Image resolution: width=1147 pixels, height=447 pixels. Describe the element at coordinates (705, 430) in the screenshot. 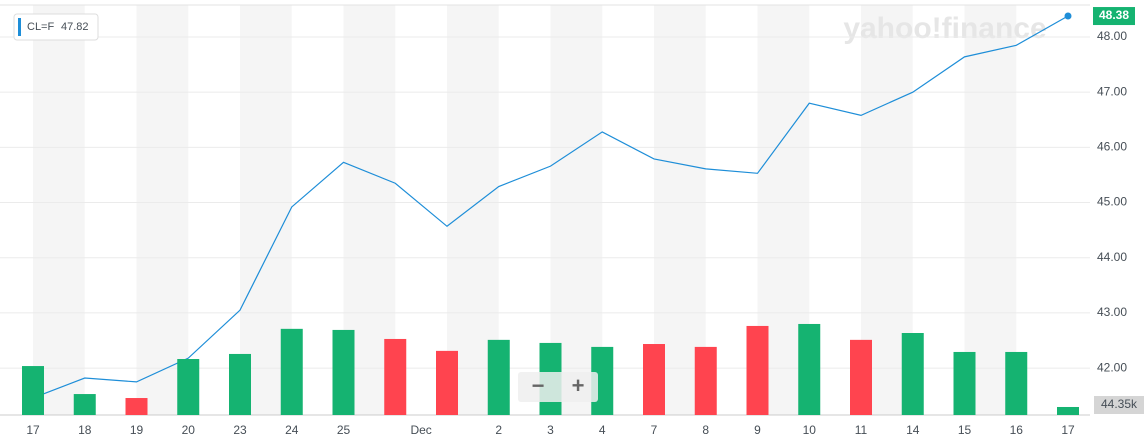

I see `x-tick-label: 8` at that location.